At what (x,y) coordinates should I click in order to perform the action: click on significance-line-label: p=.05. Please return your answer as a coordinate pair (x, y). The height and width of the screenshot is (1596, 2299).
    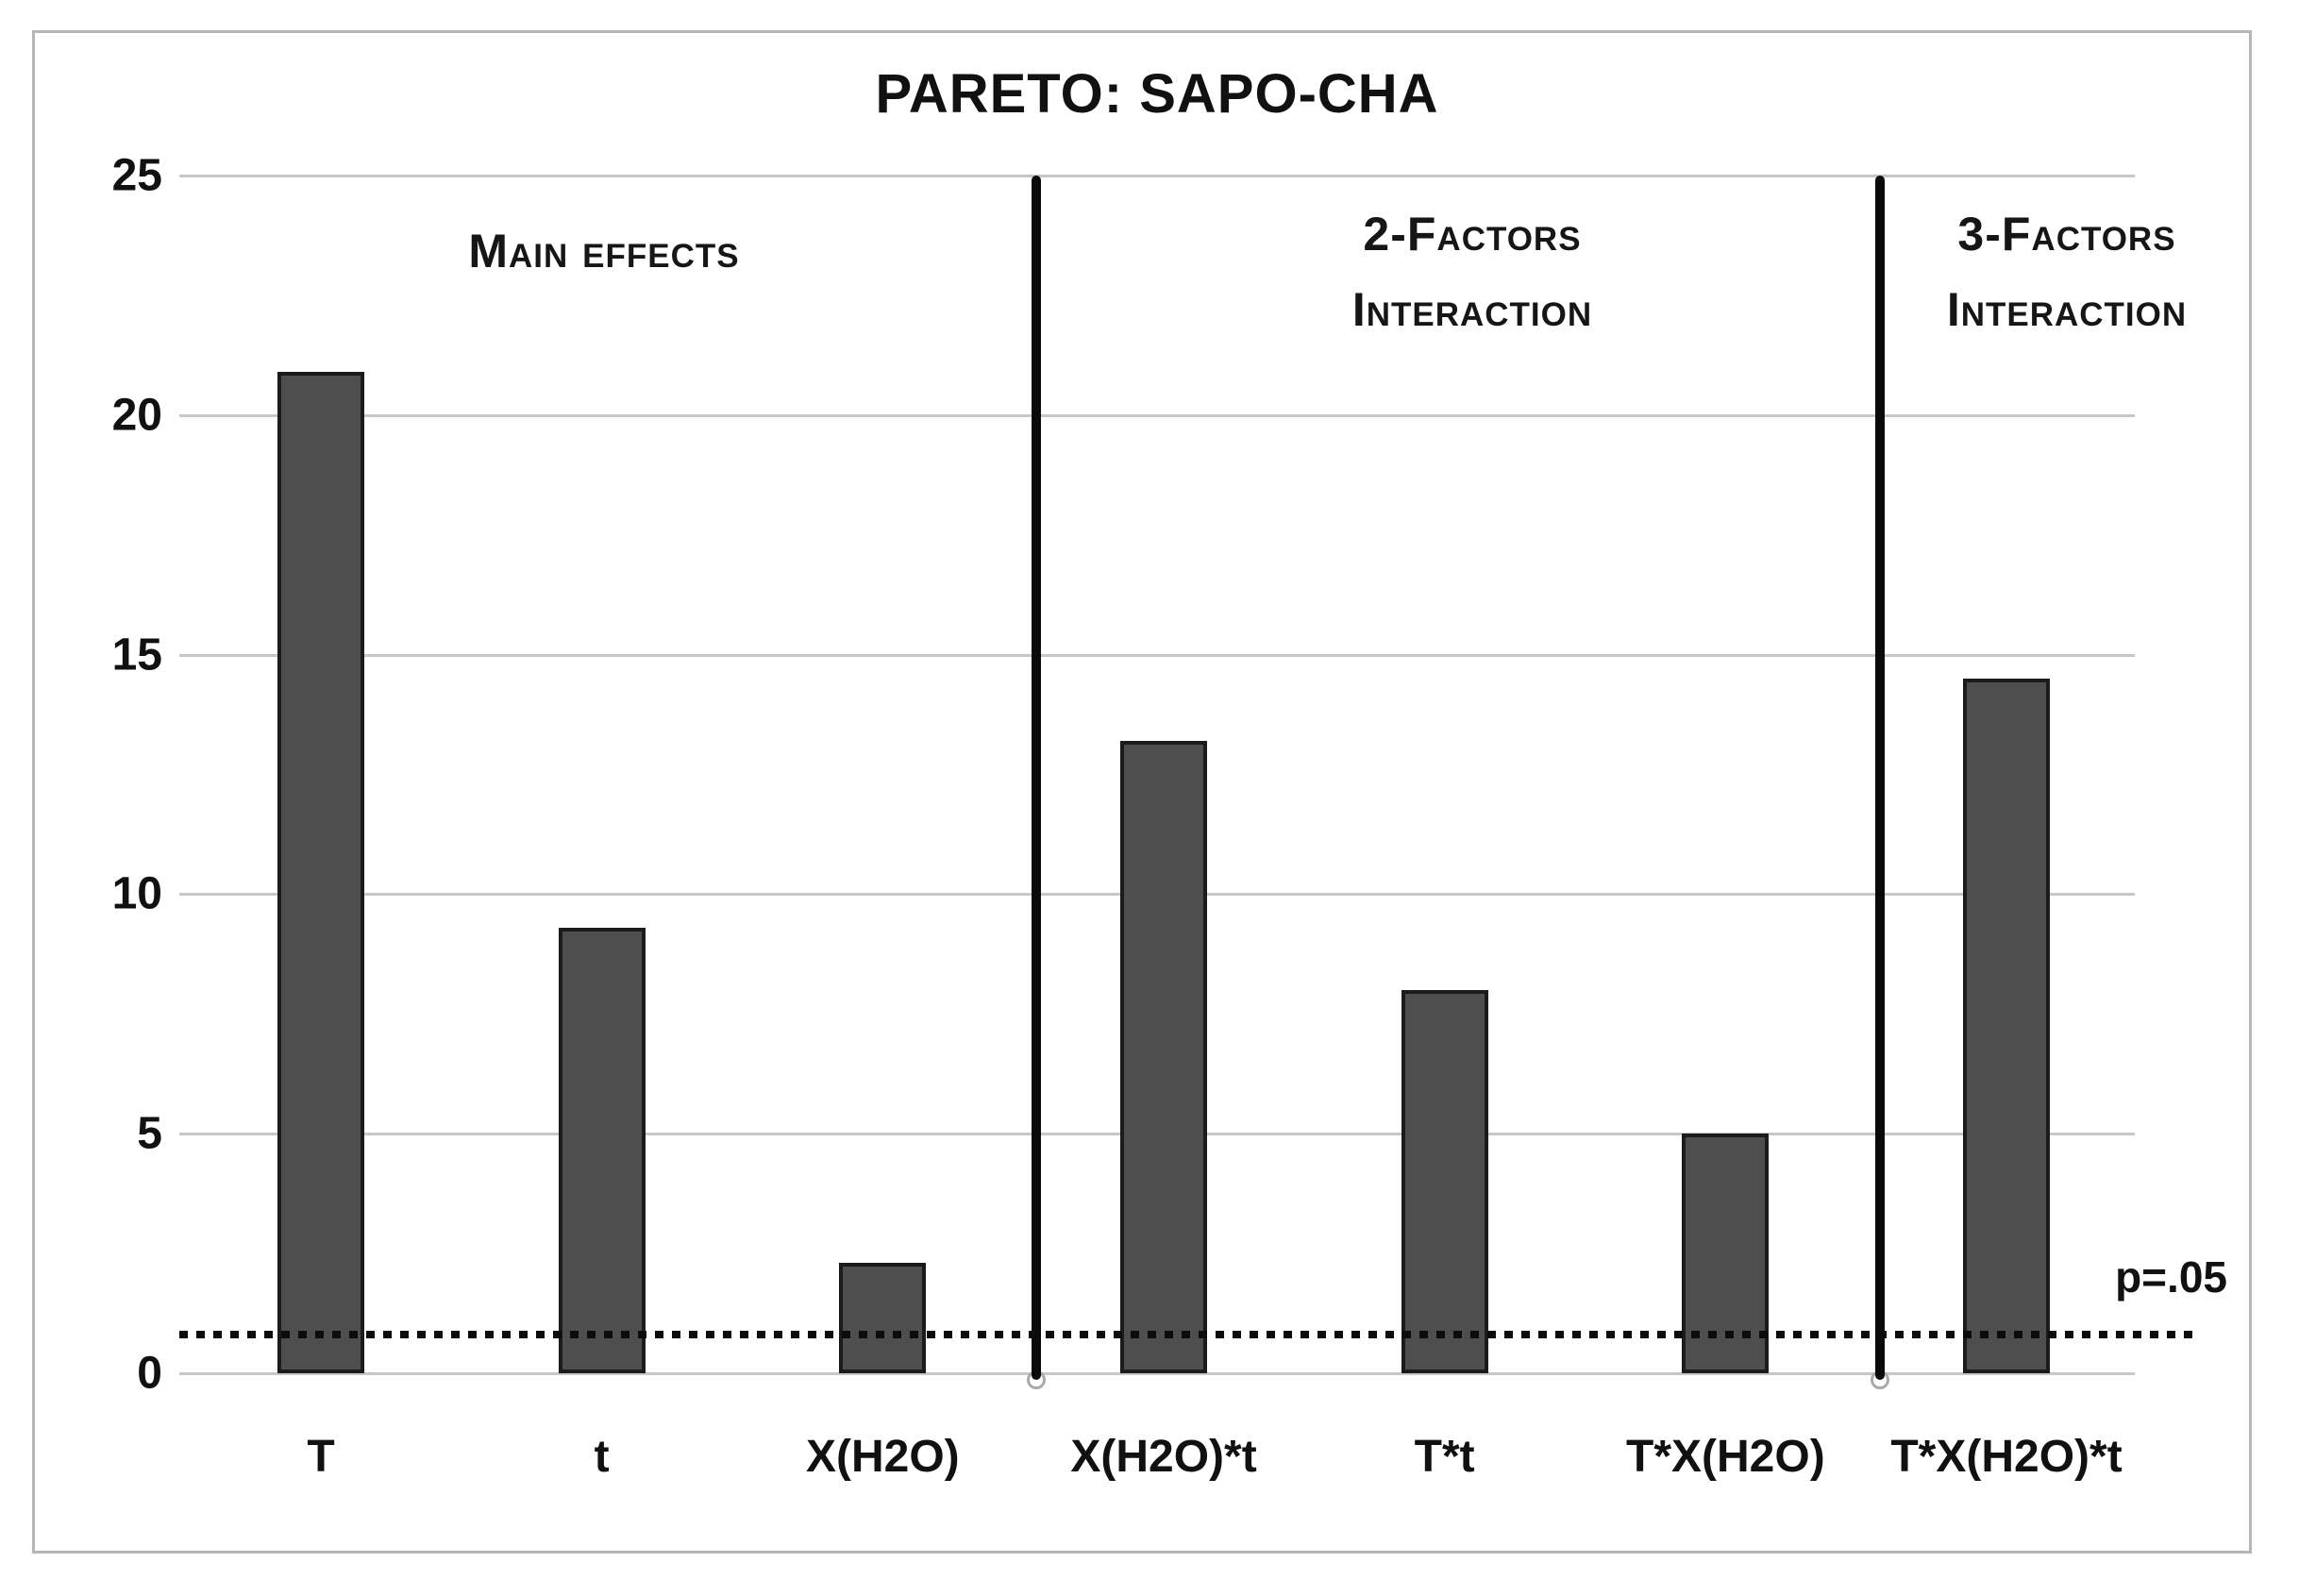
    Looking at the image, I should click on (2171, 1277).